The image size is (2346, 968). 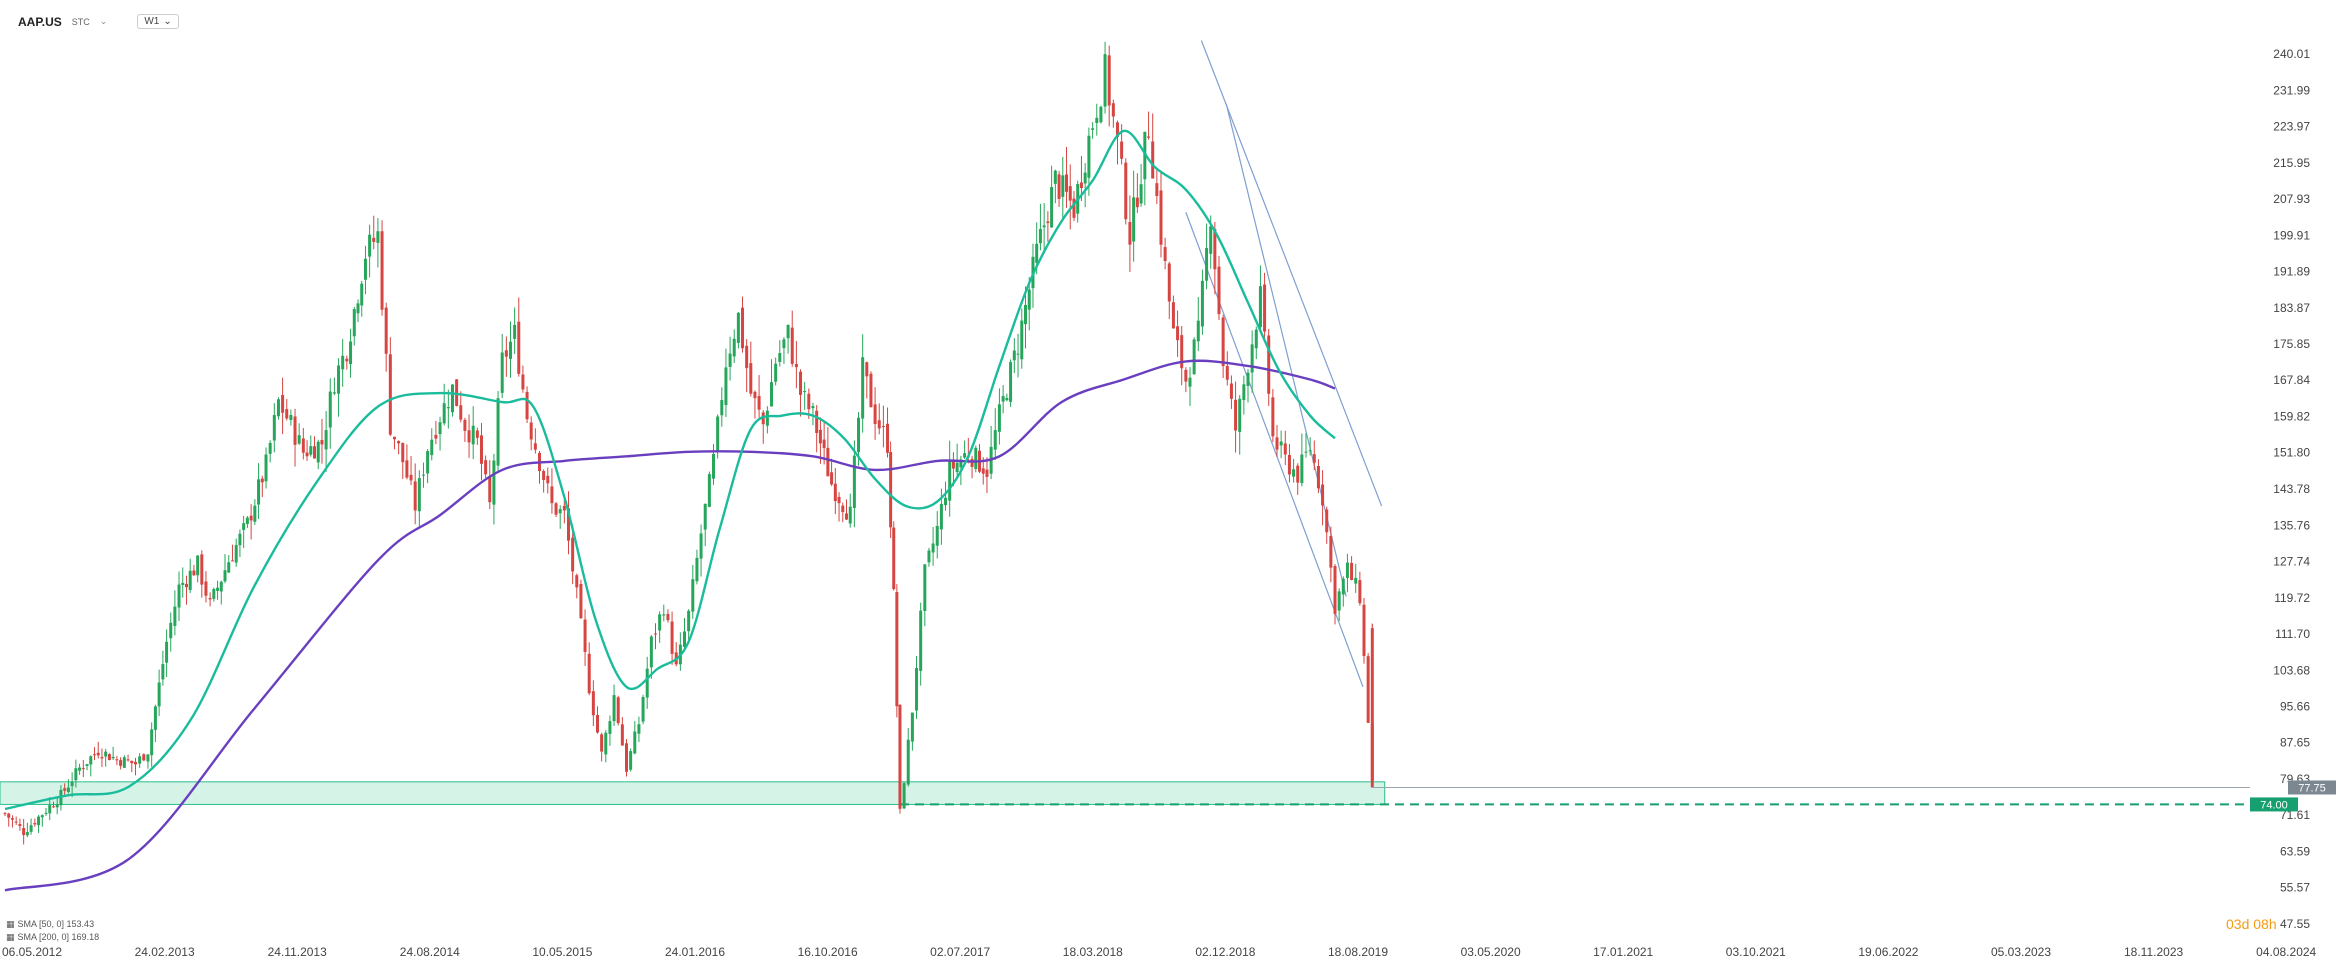 I want to click on support-zone, so click(x=693, y=793).